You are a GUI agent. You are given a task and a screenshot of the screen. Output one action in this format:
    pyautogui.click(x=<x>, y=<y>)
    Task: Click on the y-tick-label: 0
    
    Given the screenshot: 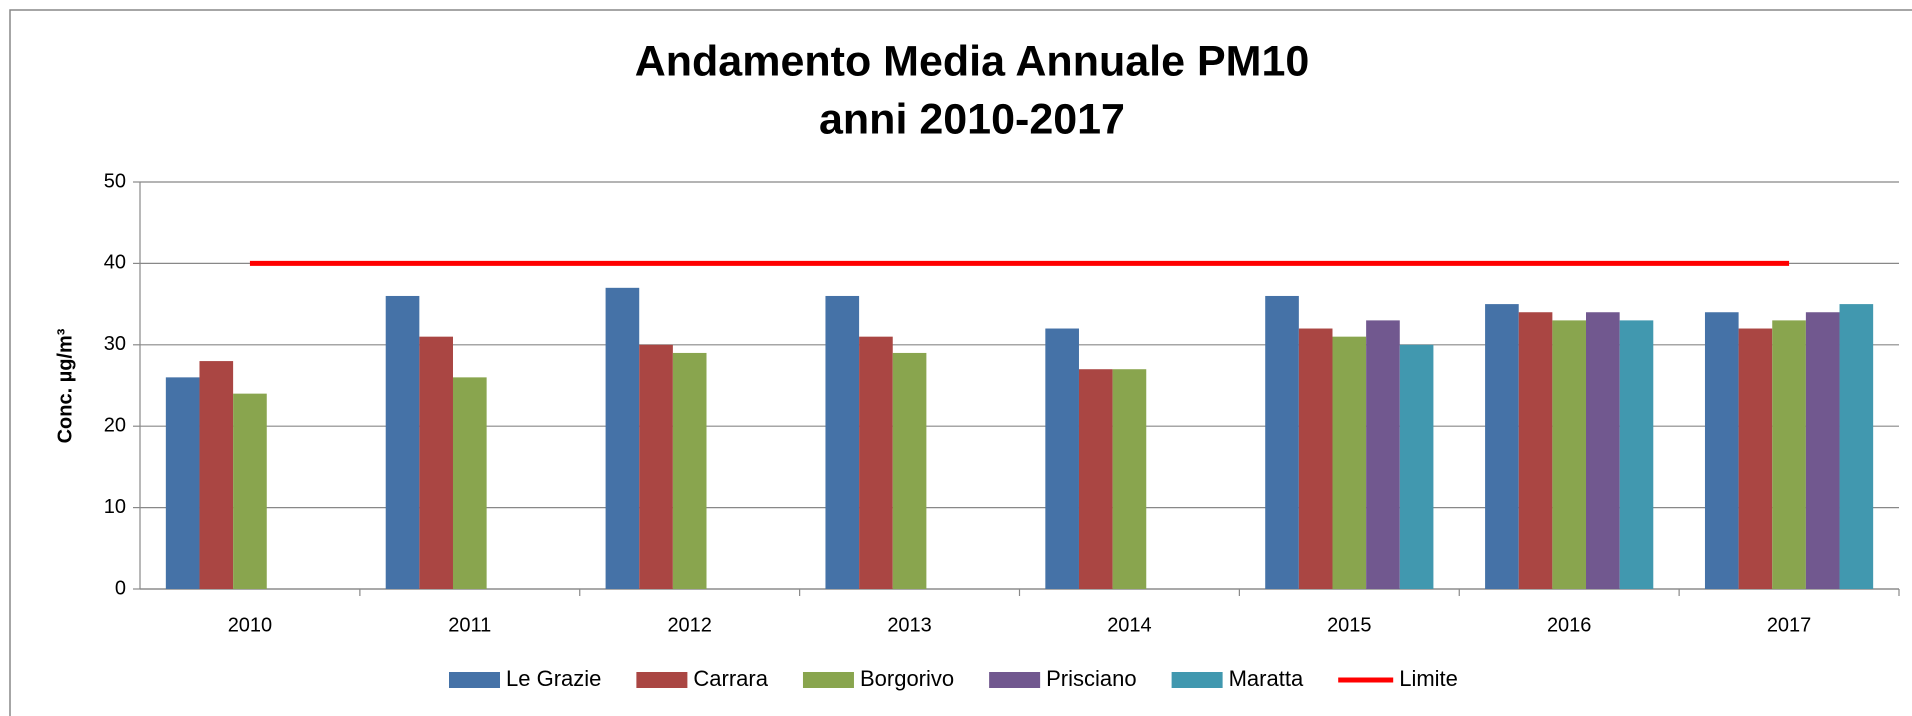 What is the action you would take?
    pyautogui.click(x=120, y=588)
    